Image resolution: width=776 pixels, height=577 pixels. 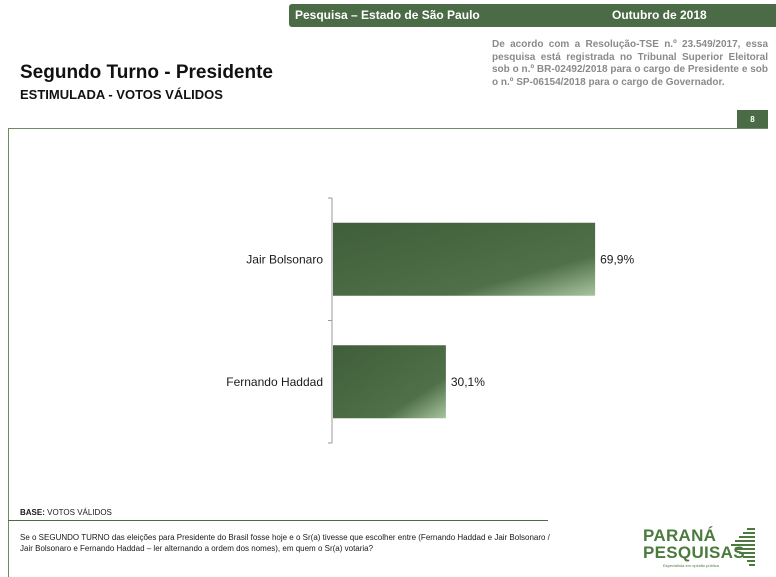 I want to click on header-divider, so click(x=388, y=128).